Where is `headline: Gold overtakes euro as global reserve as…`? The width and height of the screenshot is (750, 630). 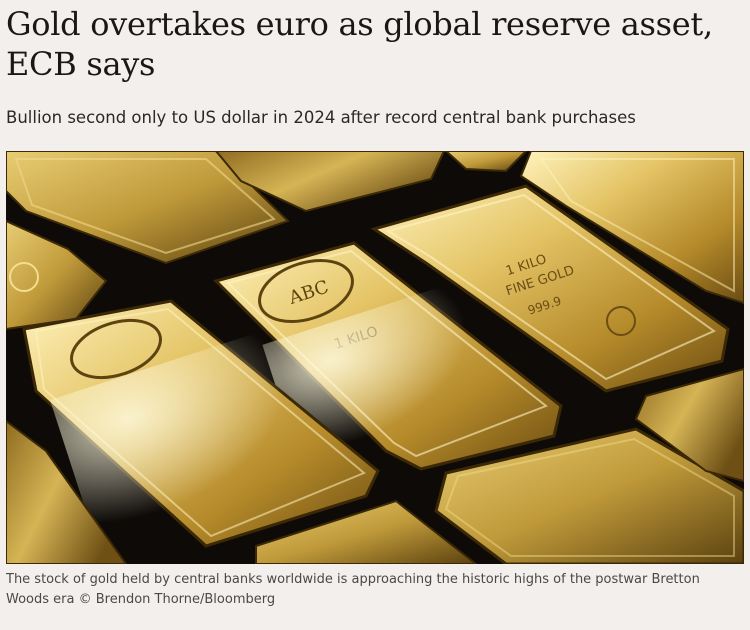
headline: Gold overtakes euro as global reserve as… is located at coordinates (359, 44).